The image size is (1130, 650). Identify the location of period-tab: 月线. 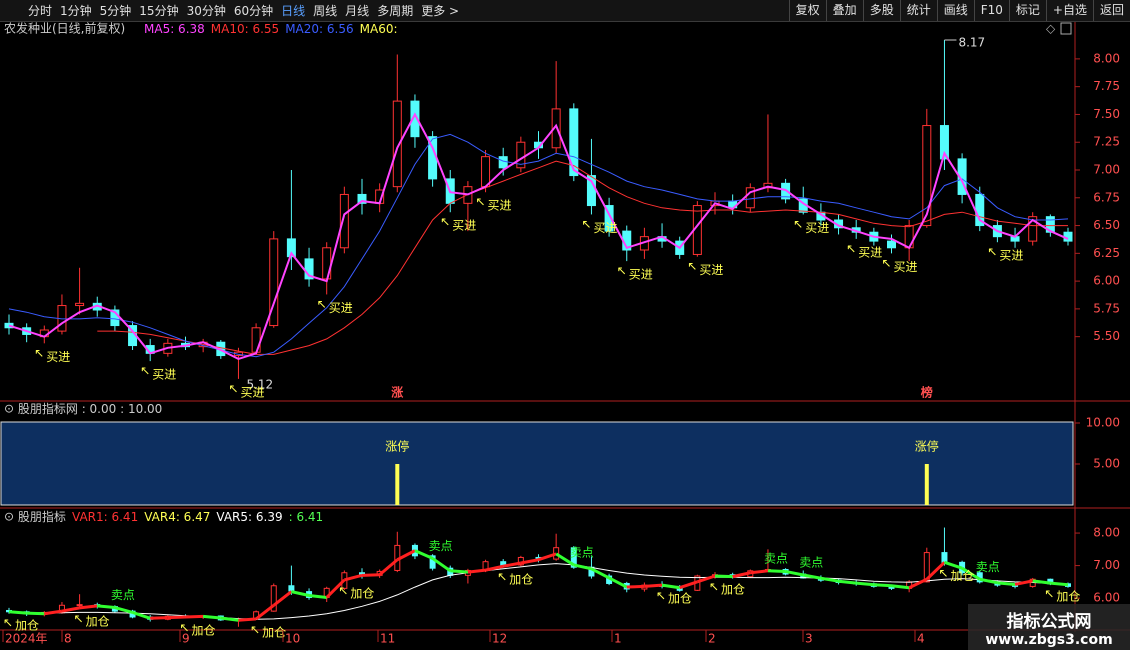
(357, 11).